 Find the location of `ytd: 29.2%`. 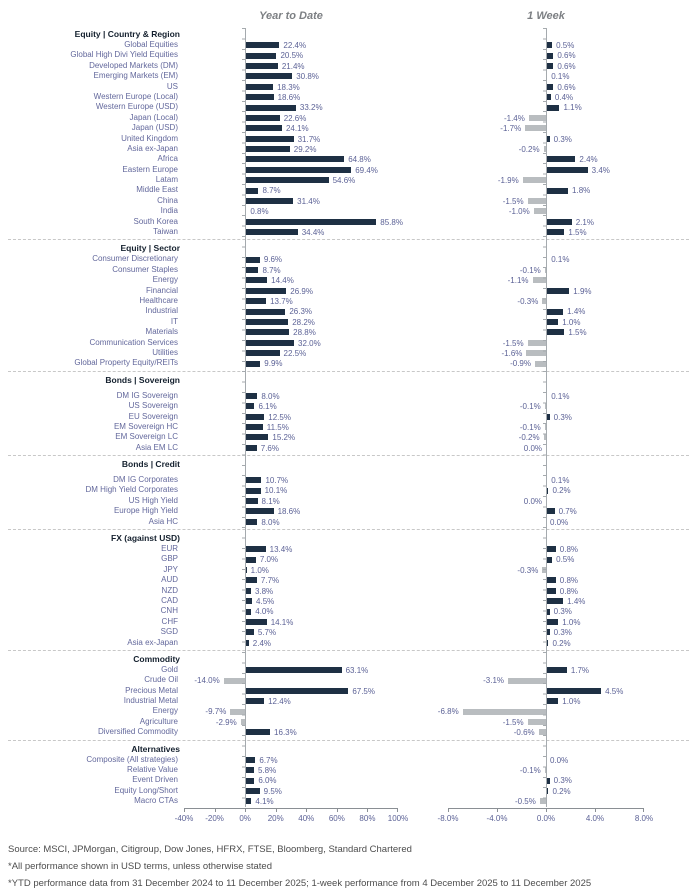

ytd: 29.2% is located at coordinates (291, 149).